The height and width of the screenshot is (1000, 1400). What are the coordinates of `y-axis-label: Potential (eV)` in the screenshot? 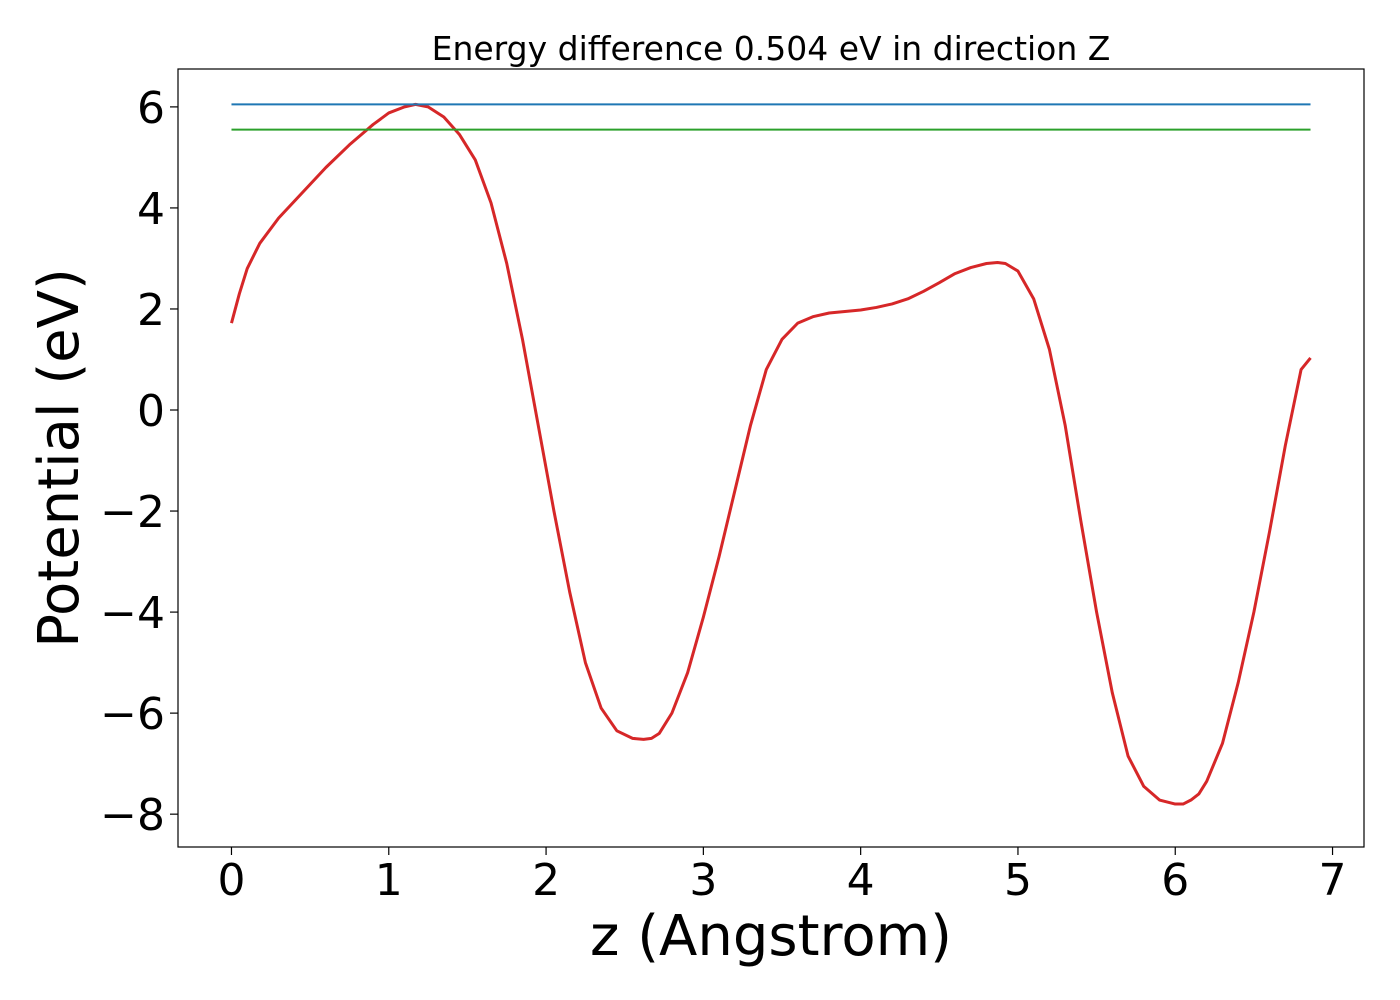 It's located at (59, 458).